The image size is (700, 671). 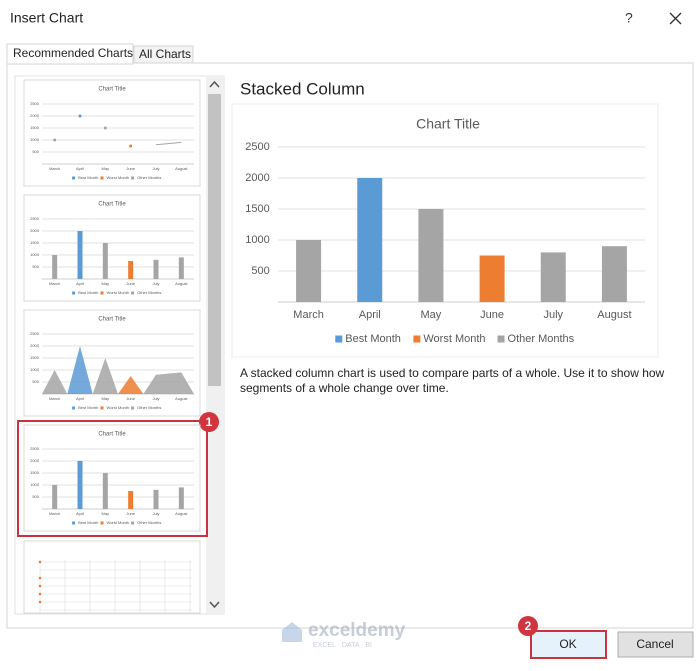 I want to click on button-label: OK, so click(x=567, y=644).